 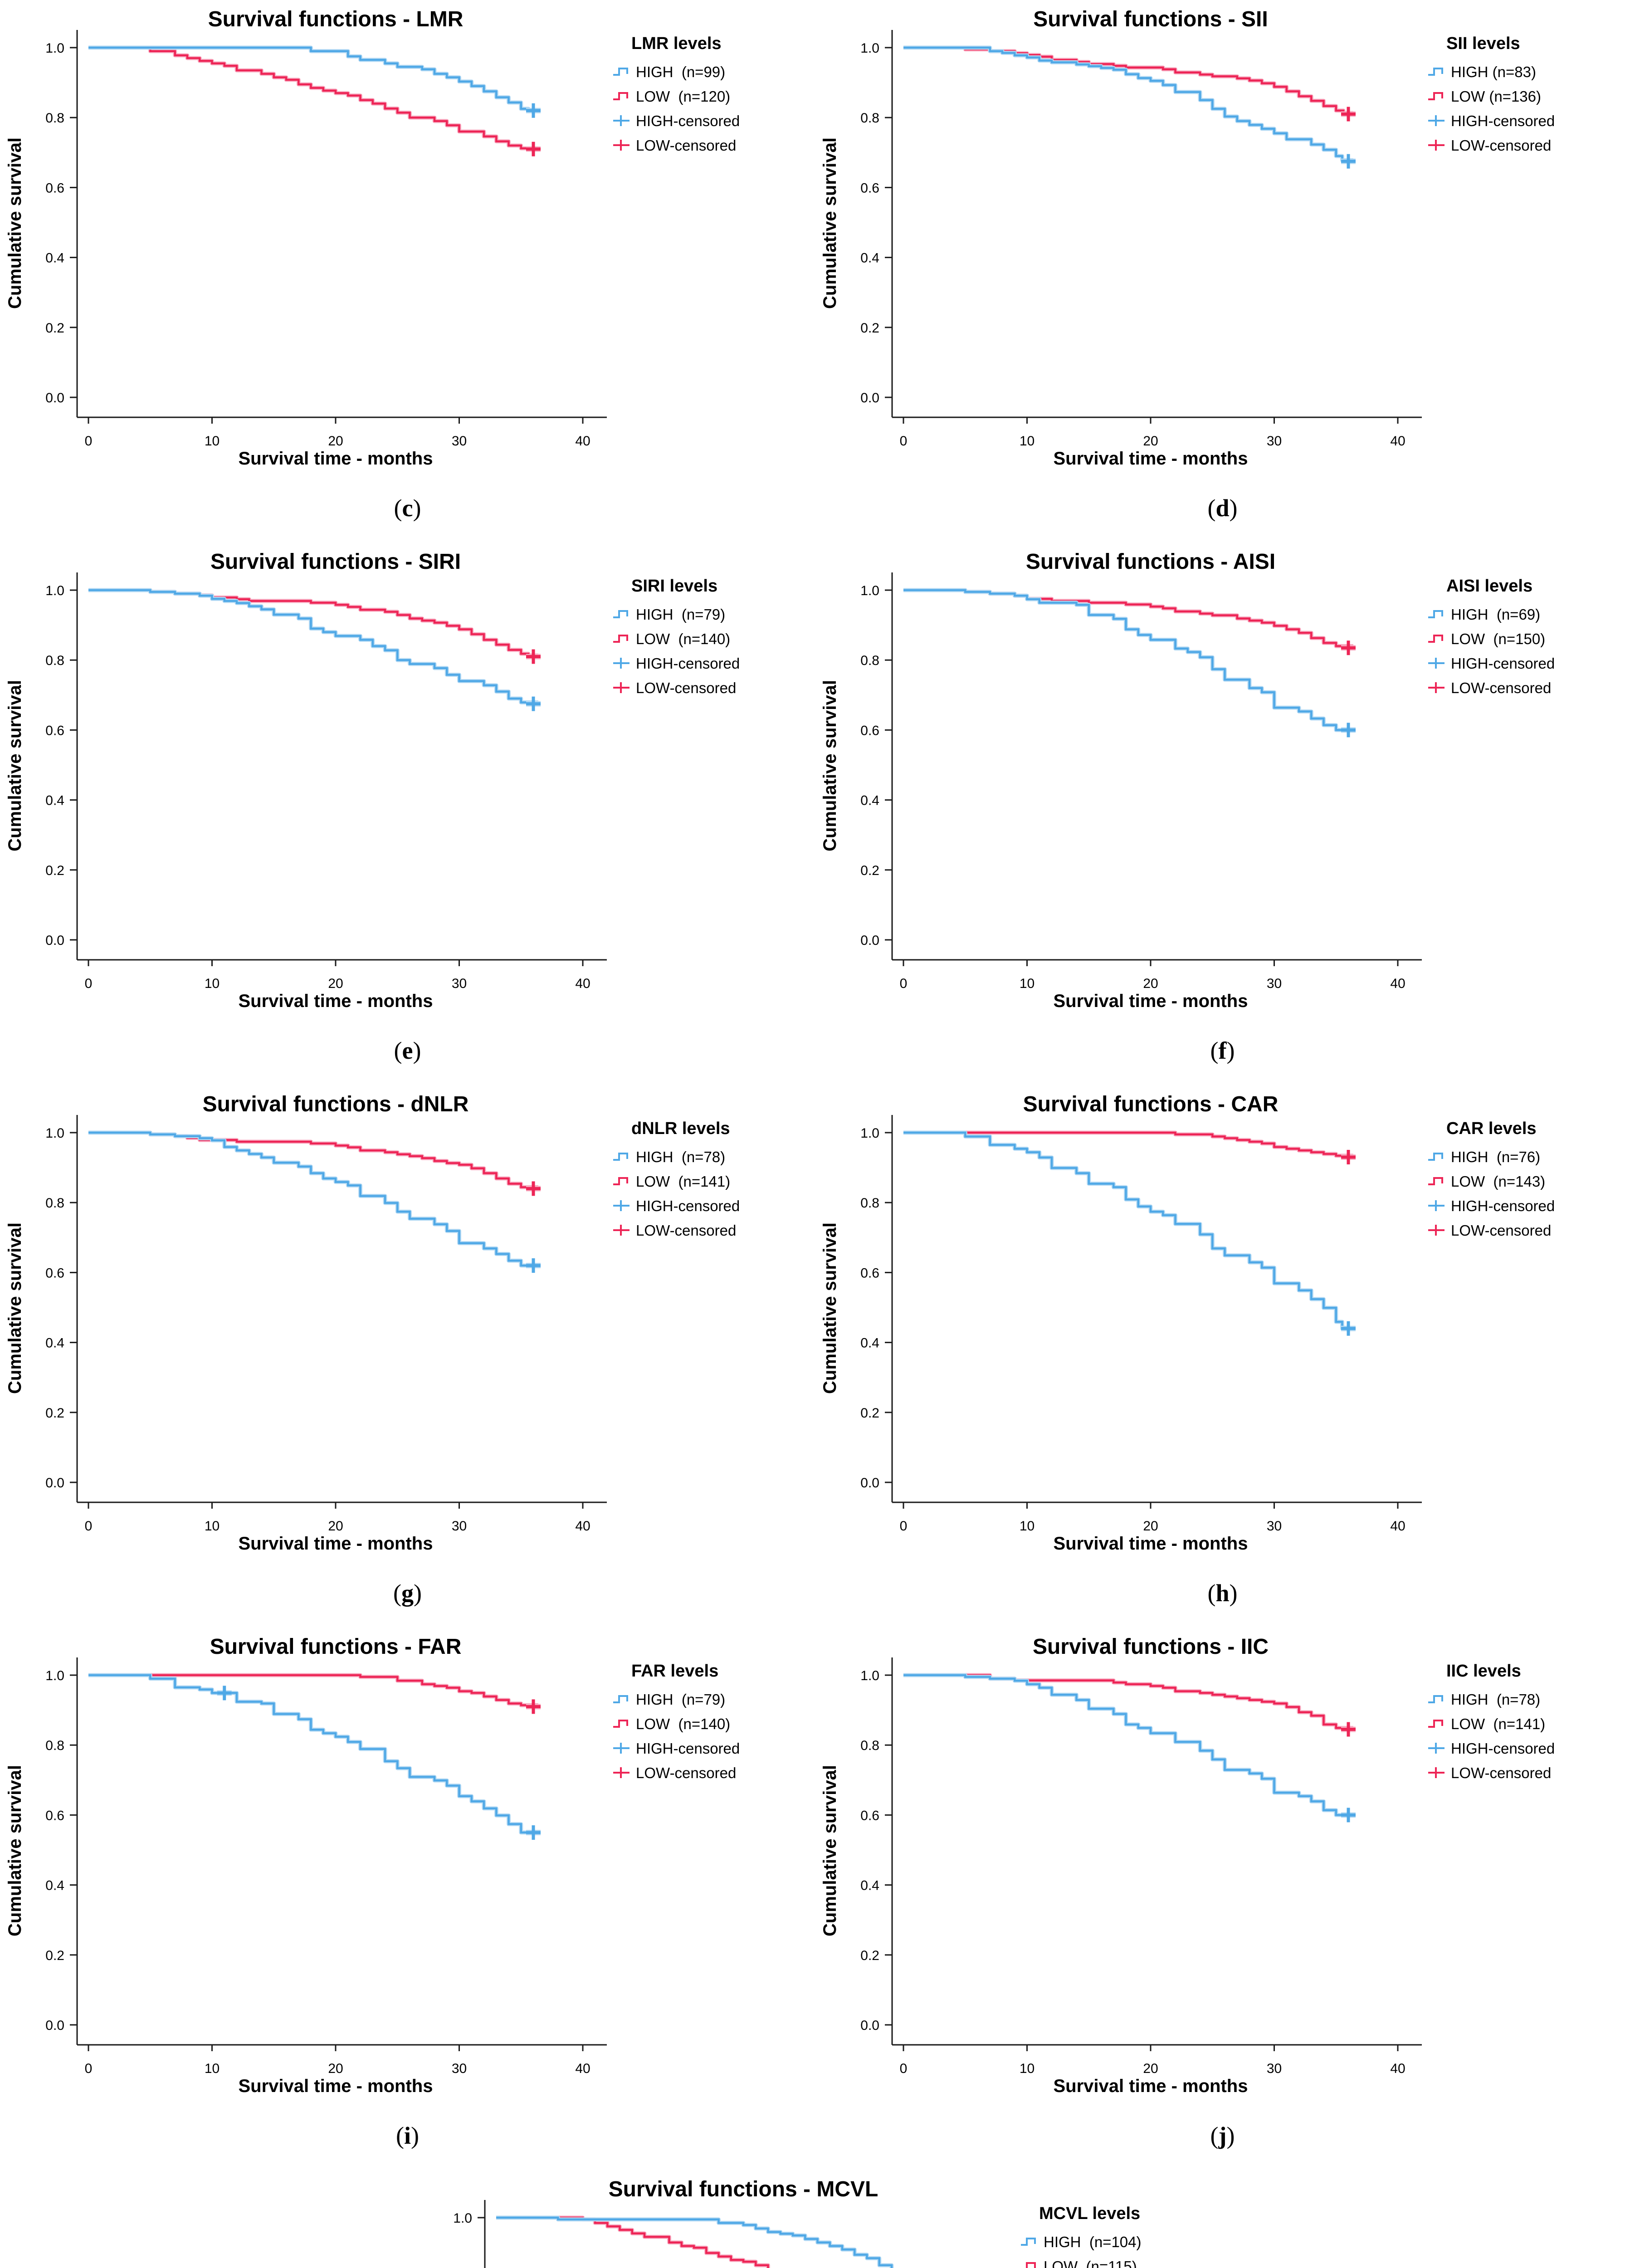 What do you see at coordinates (1150, 19) in the screenshot?
I see `chart-title: Survival functions - SII` at bounding box center [1150, 19].